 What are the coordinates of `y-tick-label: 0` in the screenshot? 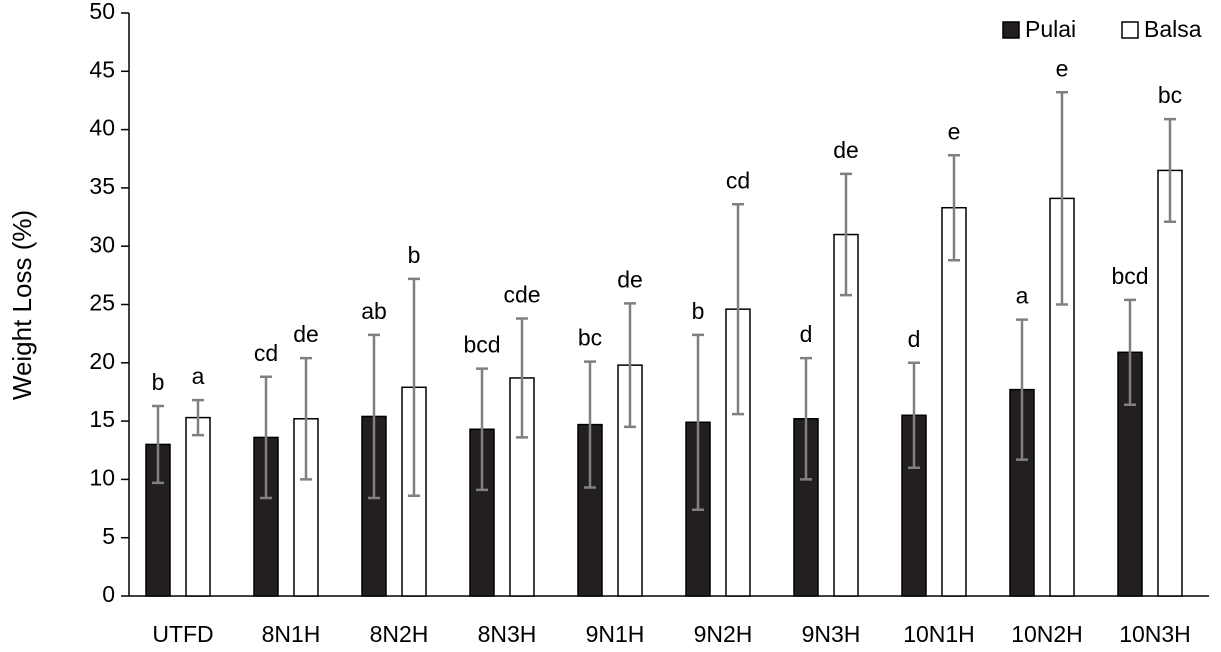 It's located at (108, 594).